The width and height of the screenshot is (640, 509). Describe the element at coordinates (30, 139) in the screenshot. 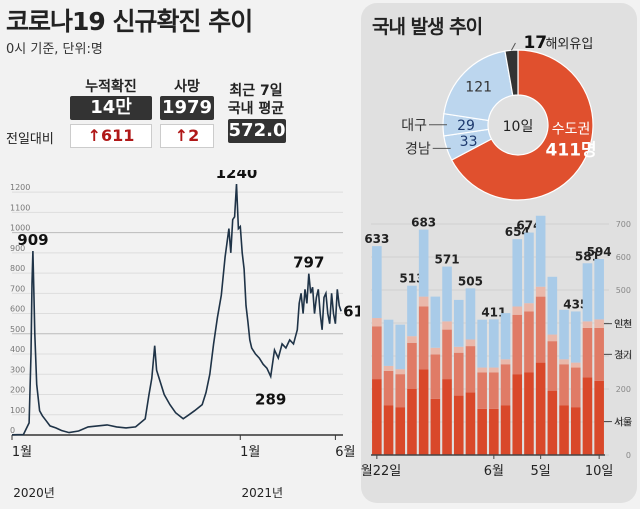

I see `change-label: 전일대비` at that location.